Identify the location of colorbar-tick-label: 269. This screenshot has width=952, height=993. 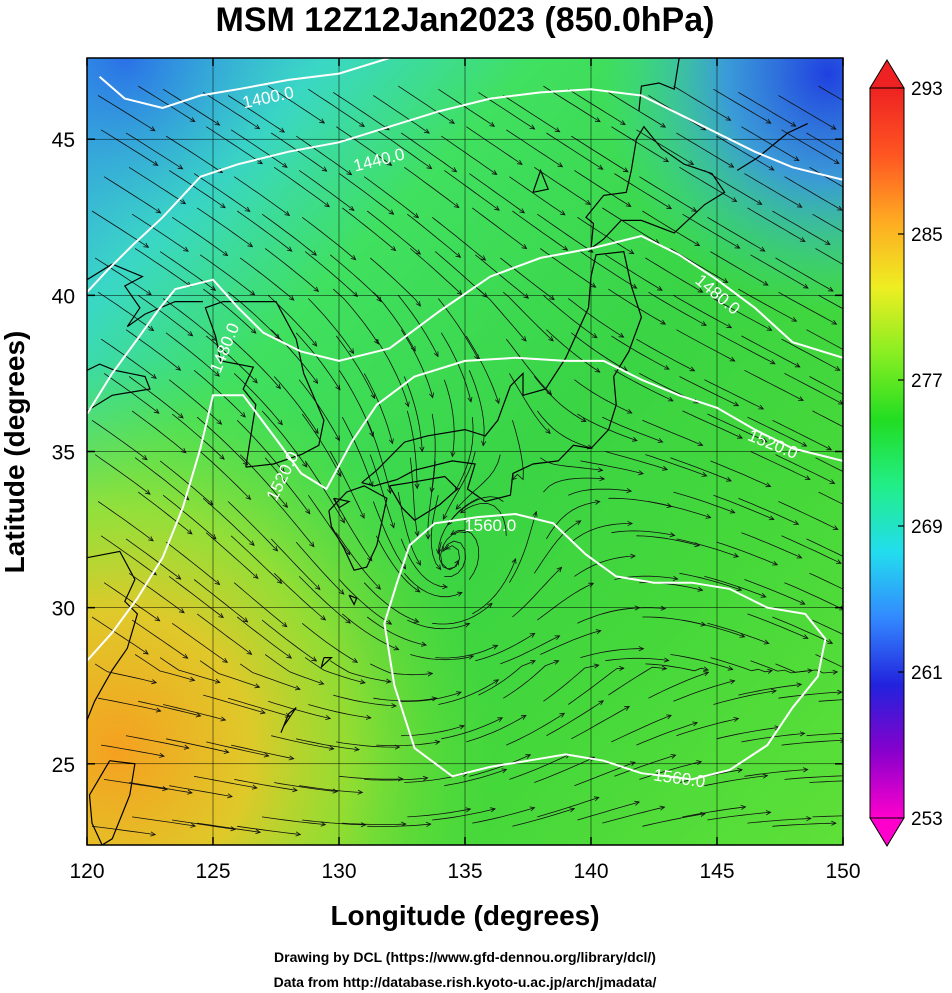
(927, 527).